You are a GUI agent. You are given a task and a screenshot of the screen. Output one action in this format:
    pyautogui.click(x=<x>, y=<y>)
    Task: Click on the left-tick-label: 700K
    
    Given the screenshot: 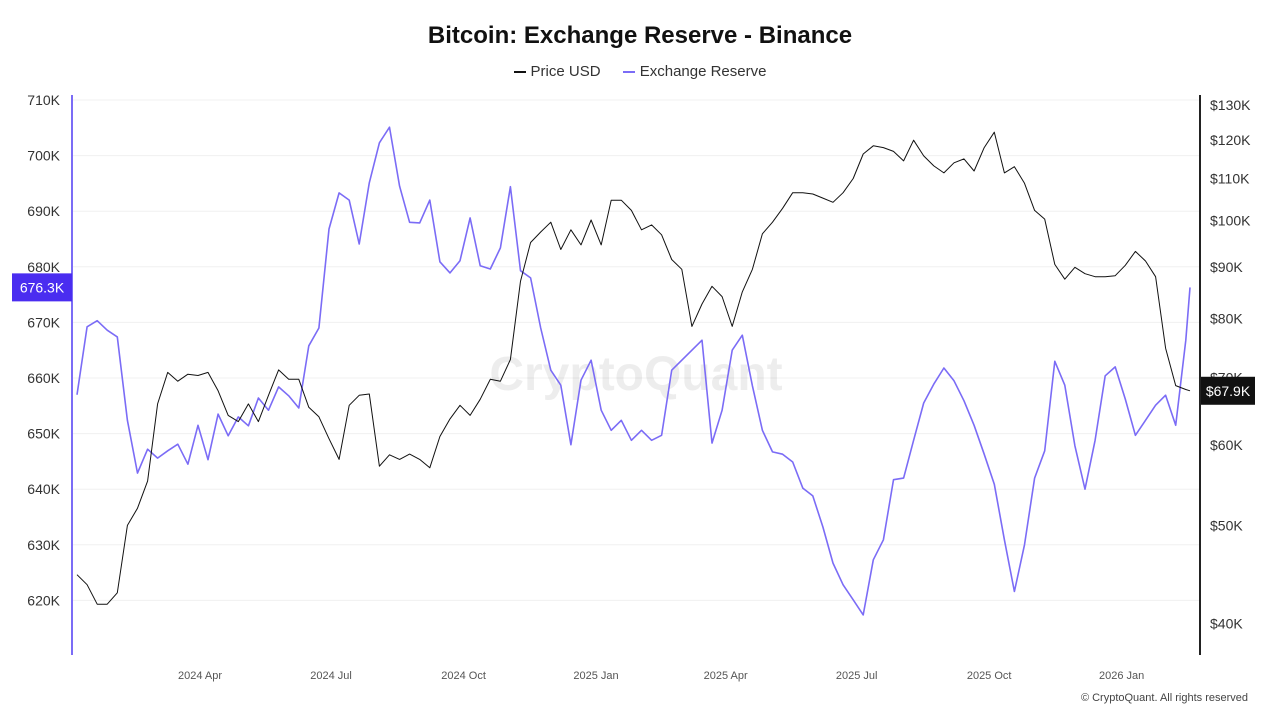 What is the action you would take?
    pyautogui.click(x=43, y=156)
    